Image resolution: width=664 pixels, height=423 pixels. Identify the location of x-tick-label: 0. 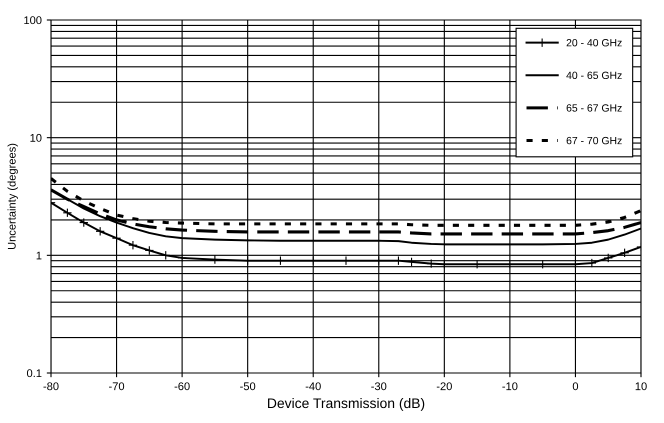
(575, 386).